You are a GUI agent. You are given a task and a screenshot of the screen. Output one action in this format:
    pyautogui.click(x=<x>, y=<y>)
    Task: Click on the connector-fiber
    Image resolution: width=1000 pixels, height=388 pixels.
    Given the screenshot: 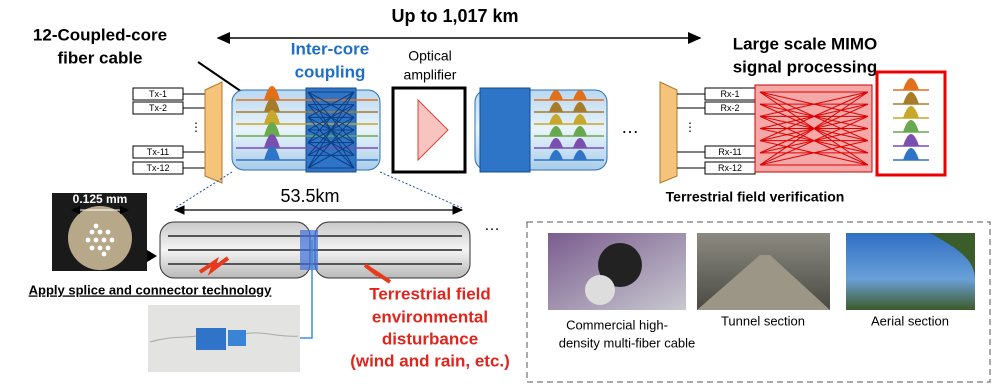 What is the action you would take?
    pyautogui.click(x=224, y=337)
    